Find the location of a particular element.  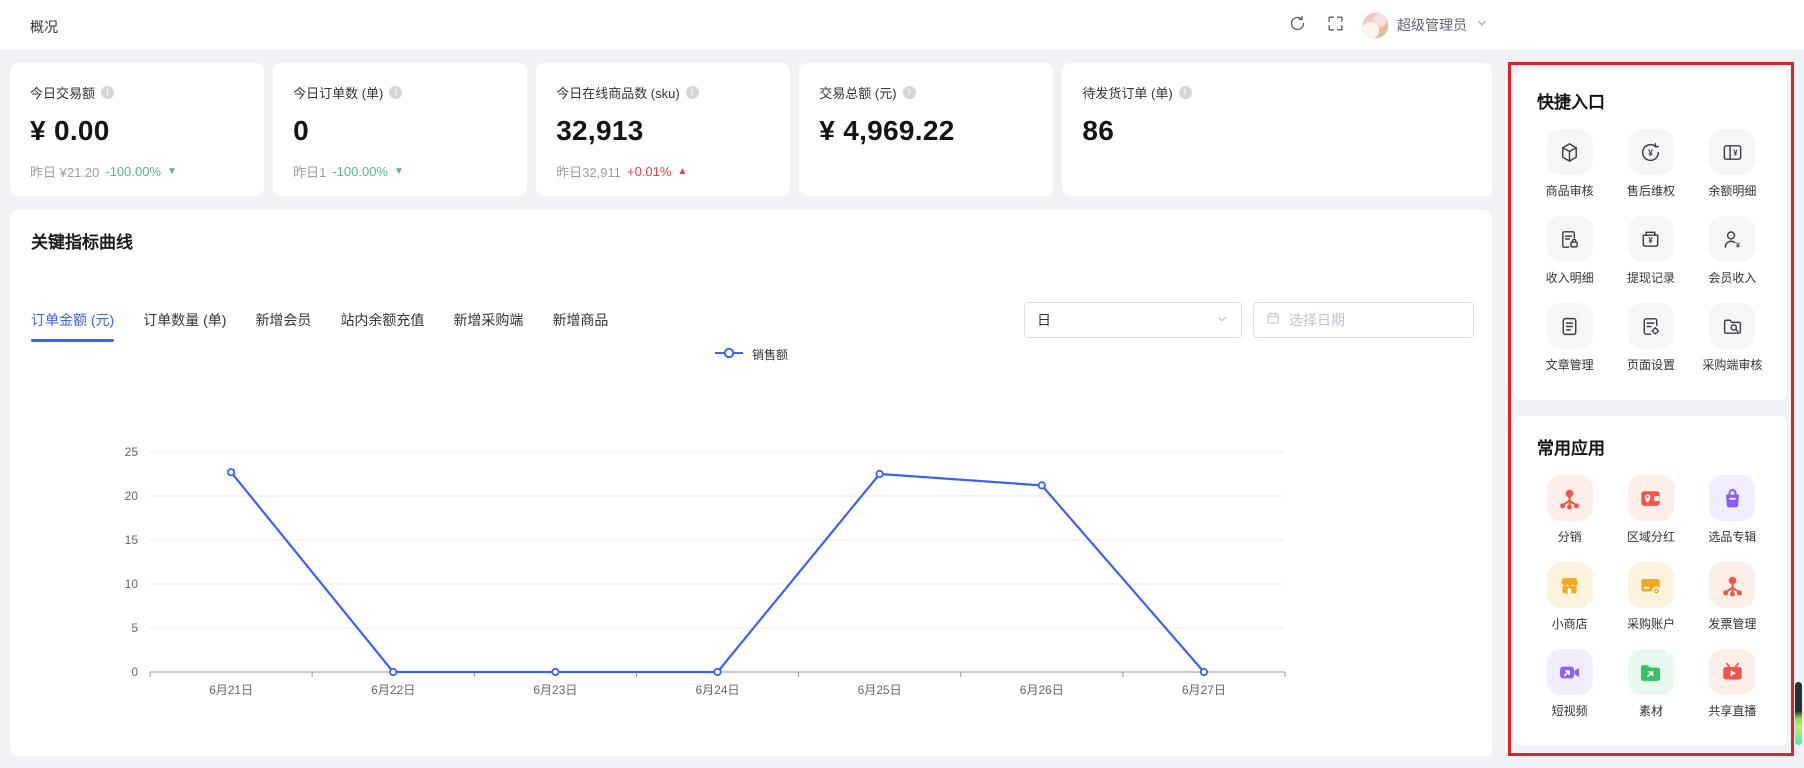

stat-card-2: 今日在线商品数 (sku)! 32,913 昨日32,911 +0.01% ▲ is located at coordinates (663, 129).